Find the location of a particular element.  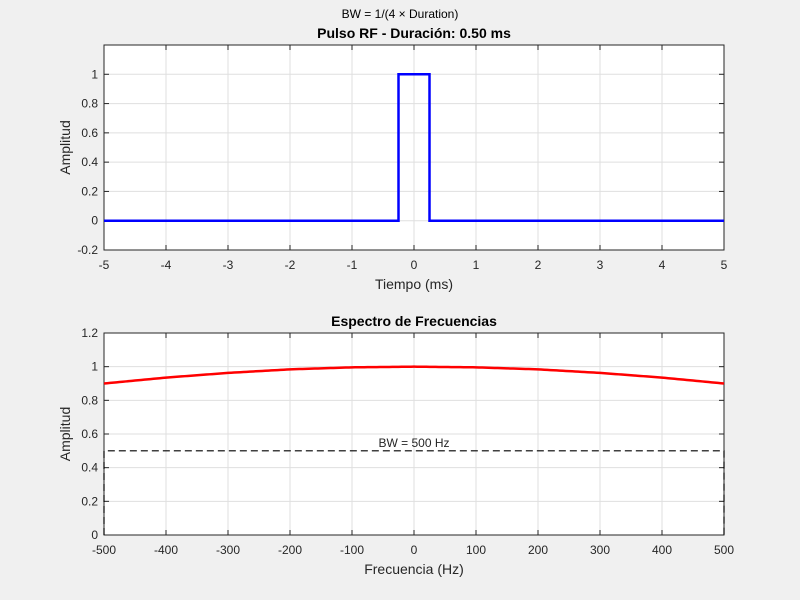

frequency-series-line is located at coordinates (414, 375).